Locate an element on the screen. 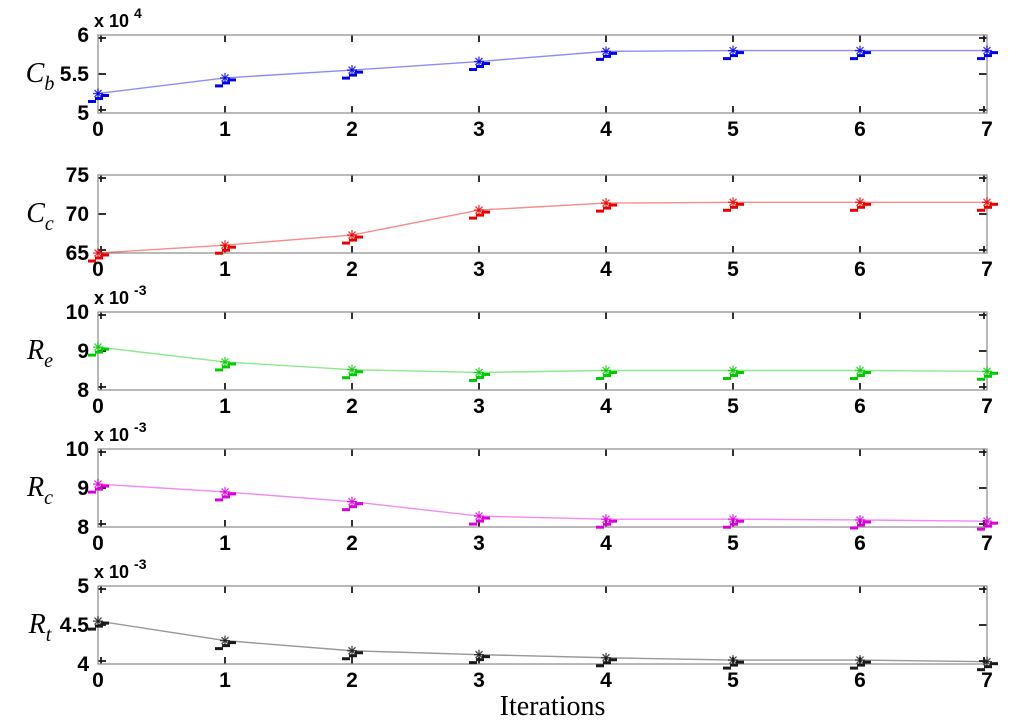  x-tick-label: 3 is located at coordinates (479, 269).